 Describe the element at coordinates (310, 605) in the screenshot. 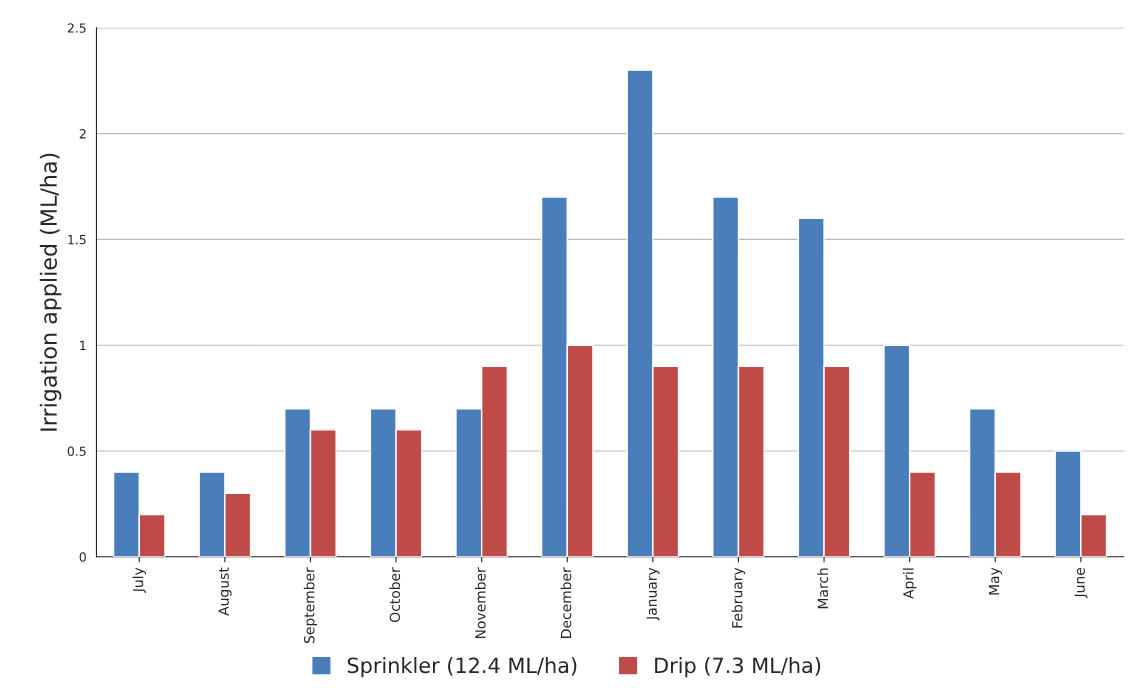

I see `x-tick-label: September` at that location.